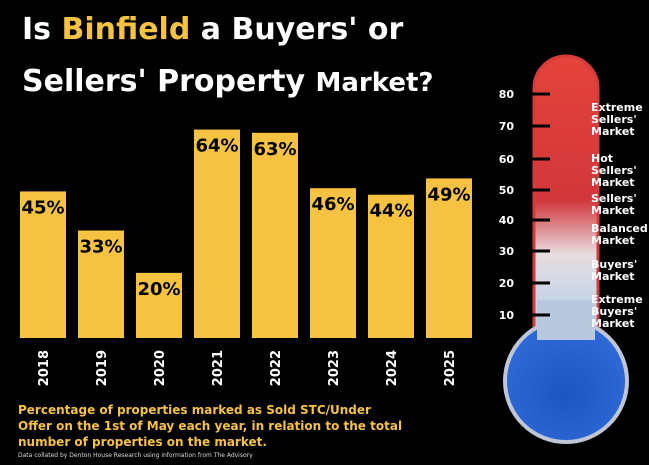 This screenshot has width=649, height=465. What do you see at coordinates (449, 258) in the screenshot?
I see `bar-2025` at bounding box center [449, 258].